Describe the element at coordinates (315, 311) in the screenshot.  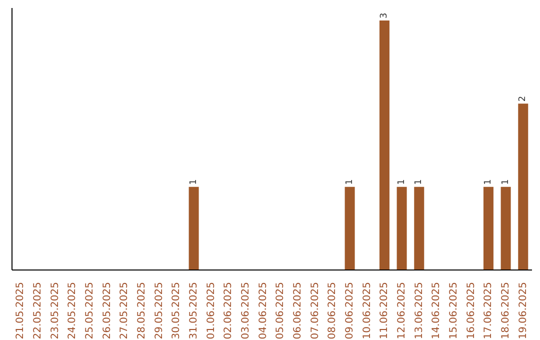
I see `x-tick-label: 07.06.2025` at that location.